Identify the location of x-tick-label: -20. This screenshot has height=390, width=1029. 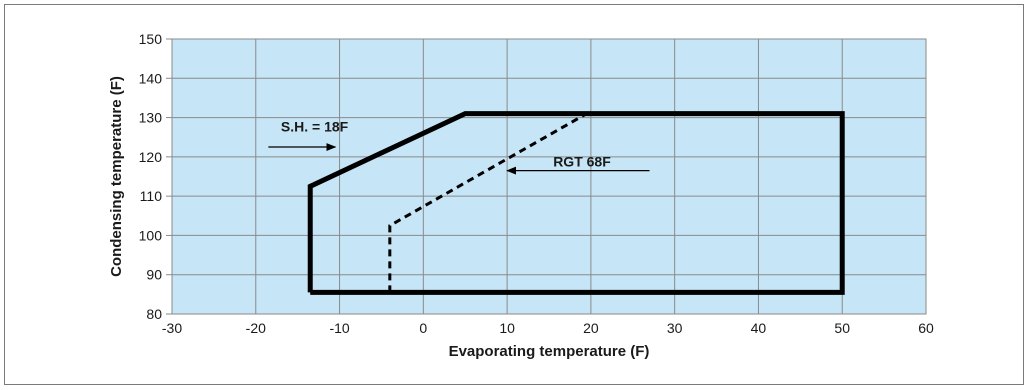
(256, 328).